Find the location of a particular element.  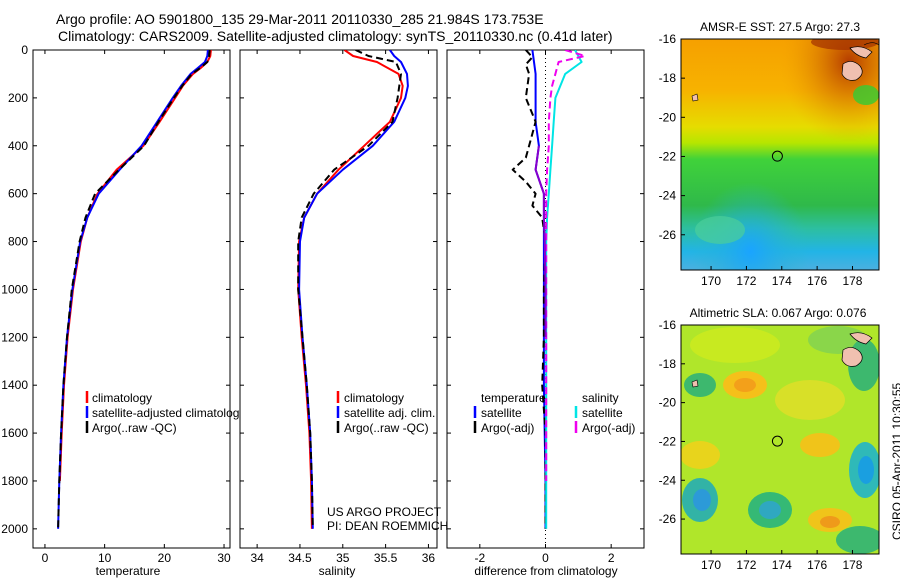

sst-map-frame is located at coordinates (780, 154).